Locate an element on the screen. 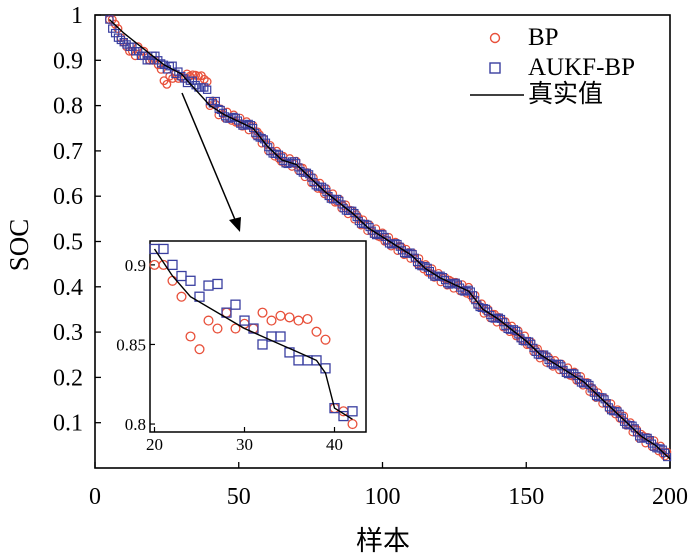 Image resolution: width=700 pixels, height=560 pixels. x-axis-title: 样本 is located at coordinates (383, 541).